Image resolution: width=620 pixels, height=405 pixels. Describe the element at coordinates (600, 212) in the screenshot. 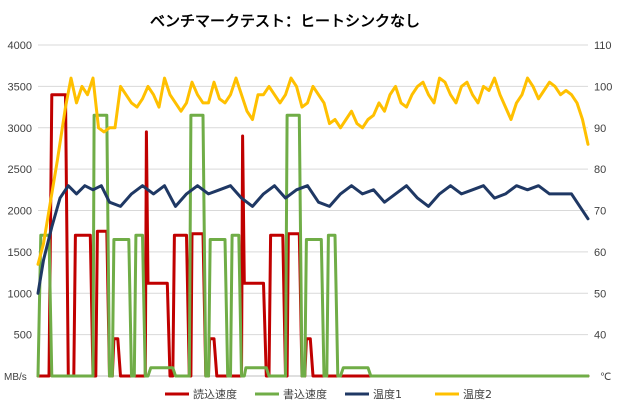

I see `right-tick-label: 70` at that location.